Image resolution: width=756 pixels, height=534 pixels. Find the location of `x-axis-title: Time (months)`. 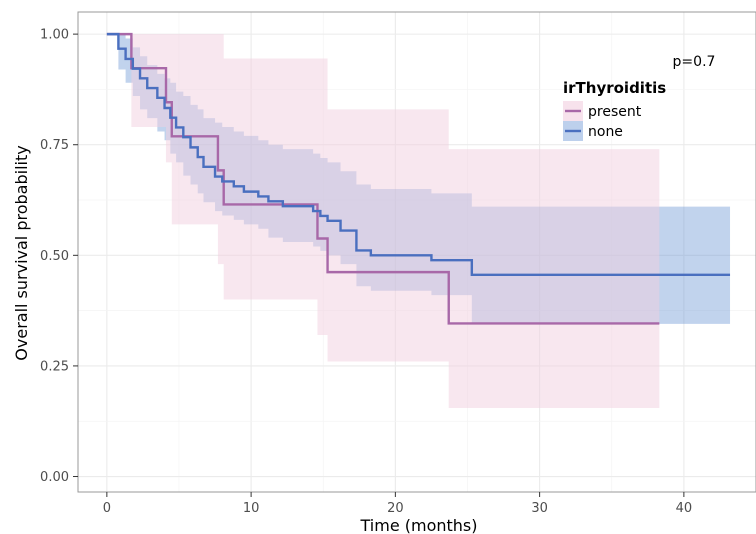

x-axis-title: Time (months) is located at coordinates (419, 525).